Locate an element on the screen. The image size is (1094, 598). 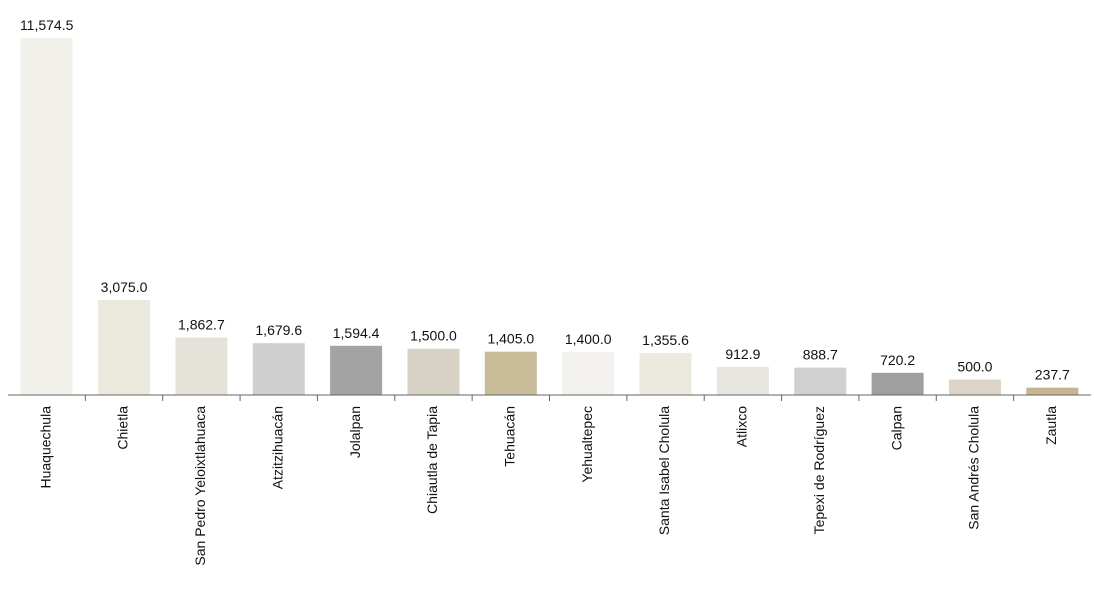
value-label: 1,400.0 is located at coordinates (588, 339).